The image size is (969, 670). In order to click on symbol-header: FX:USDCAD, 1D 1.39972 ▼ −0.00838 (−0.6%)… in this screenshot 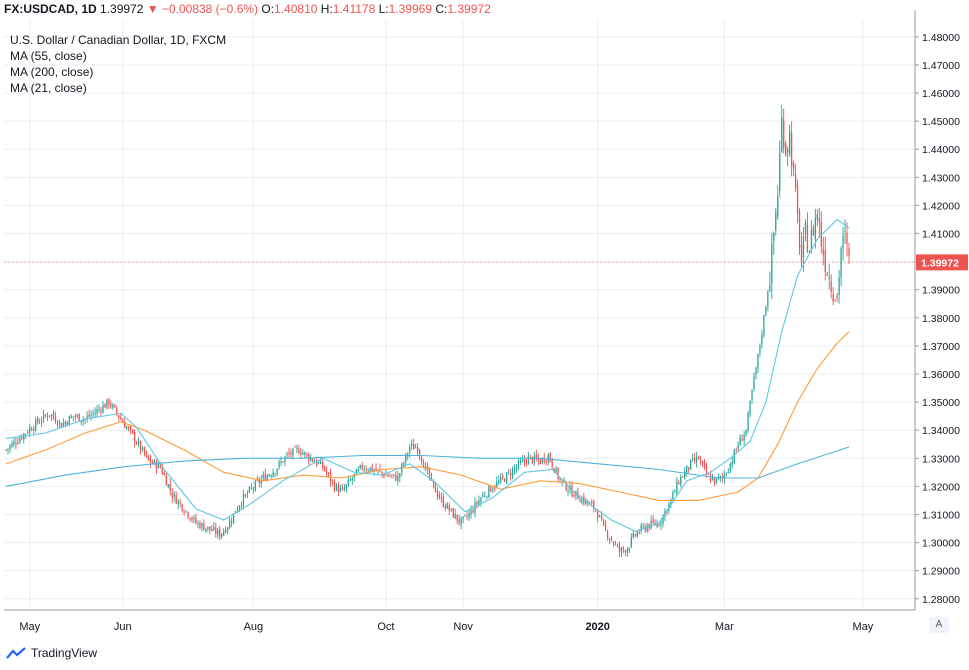, I will do `click(247, 9)`.